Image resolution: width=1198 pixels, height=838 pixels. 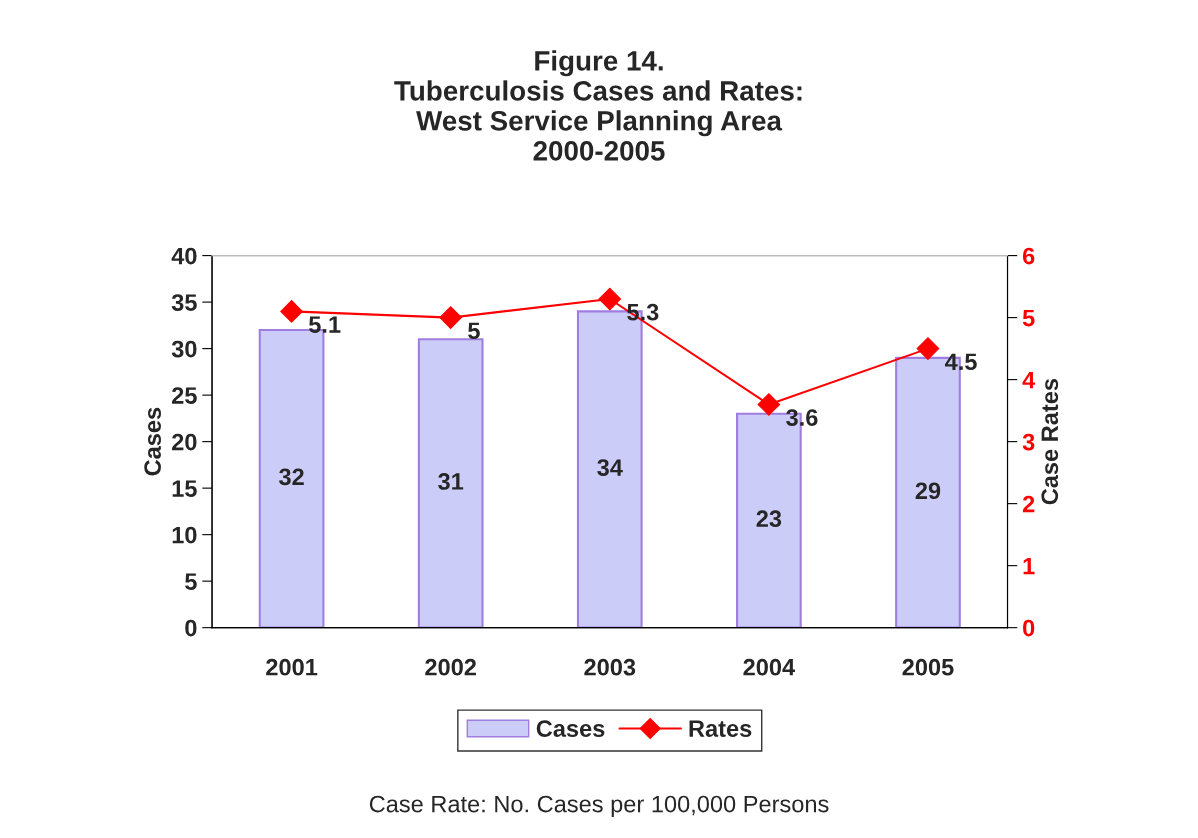 I want to click on data-label: 5.3, so click(x=643, y=312).